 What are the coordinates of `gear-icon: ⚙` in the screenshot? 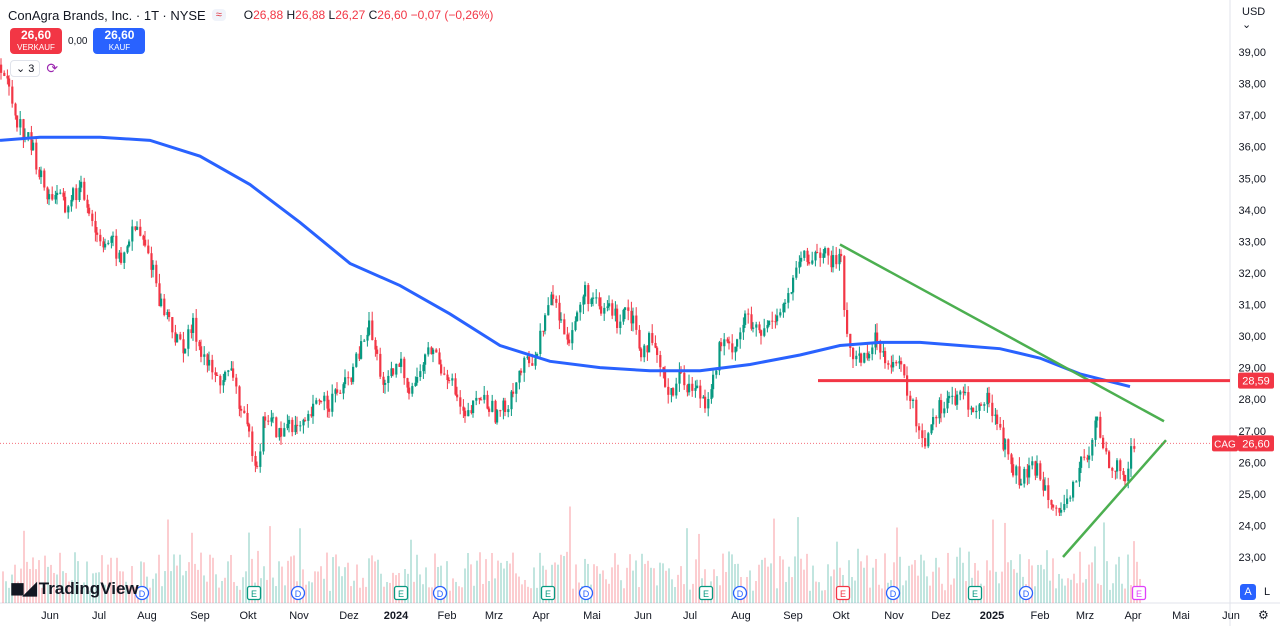 It's located at (1263, 615).